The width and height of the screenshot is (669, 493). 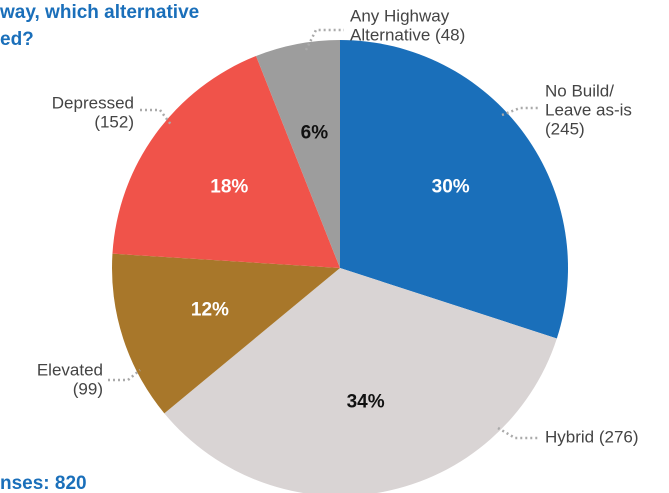 I want to click on value-label: 30%, so click(x=451, y=187).